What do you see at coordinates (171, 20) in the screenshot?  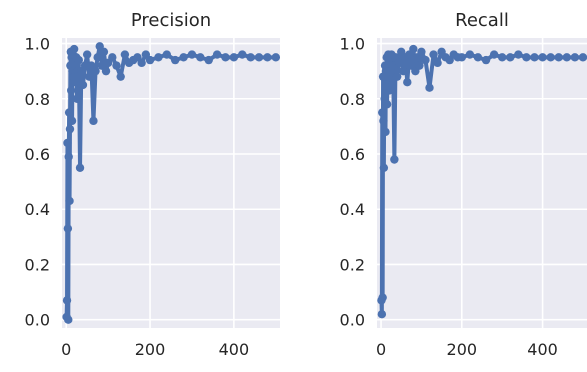 I see `chart-title: Precision` at bounding box center [171, 20].